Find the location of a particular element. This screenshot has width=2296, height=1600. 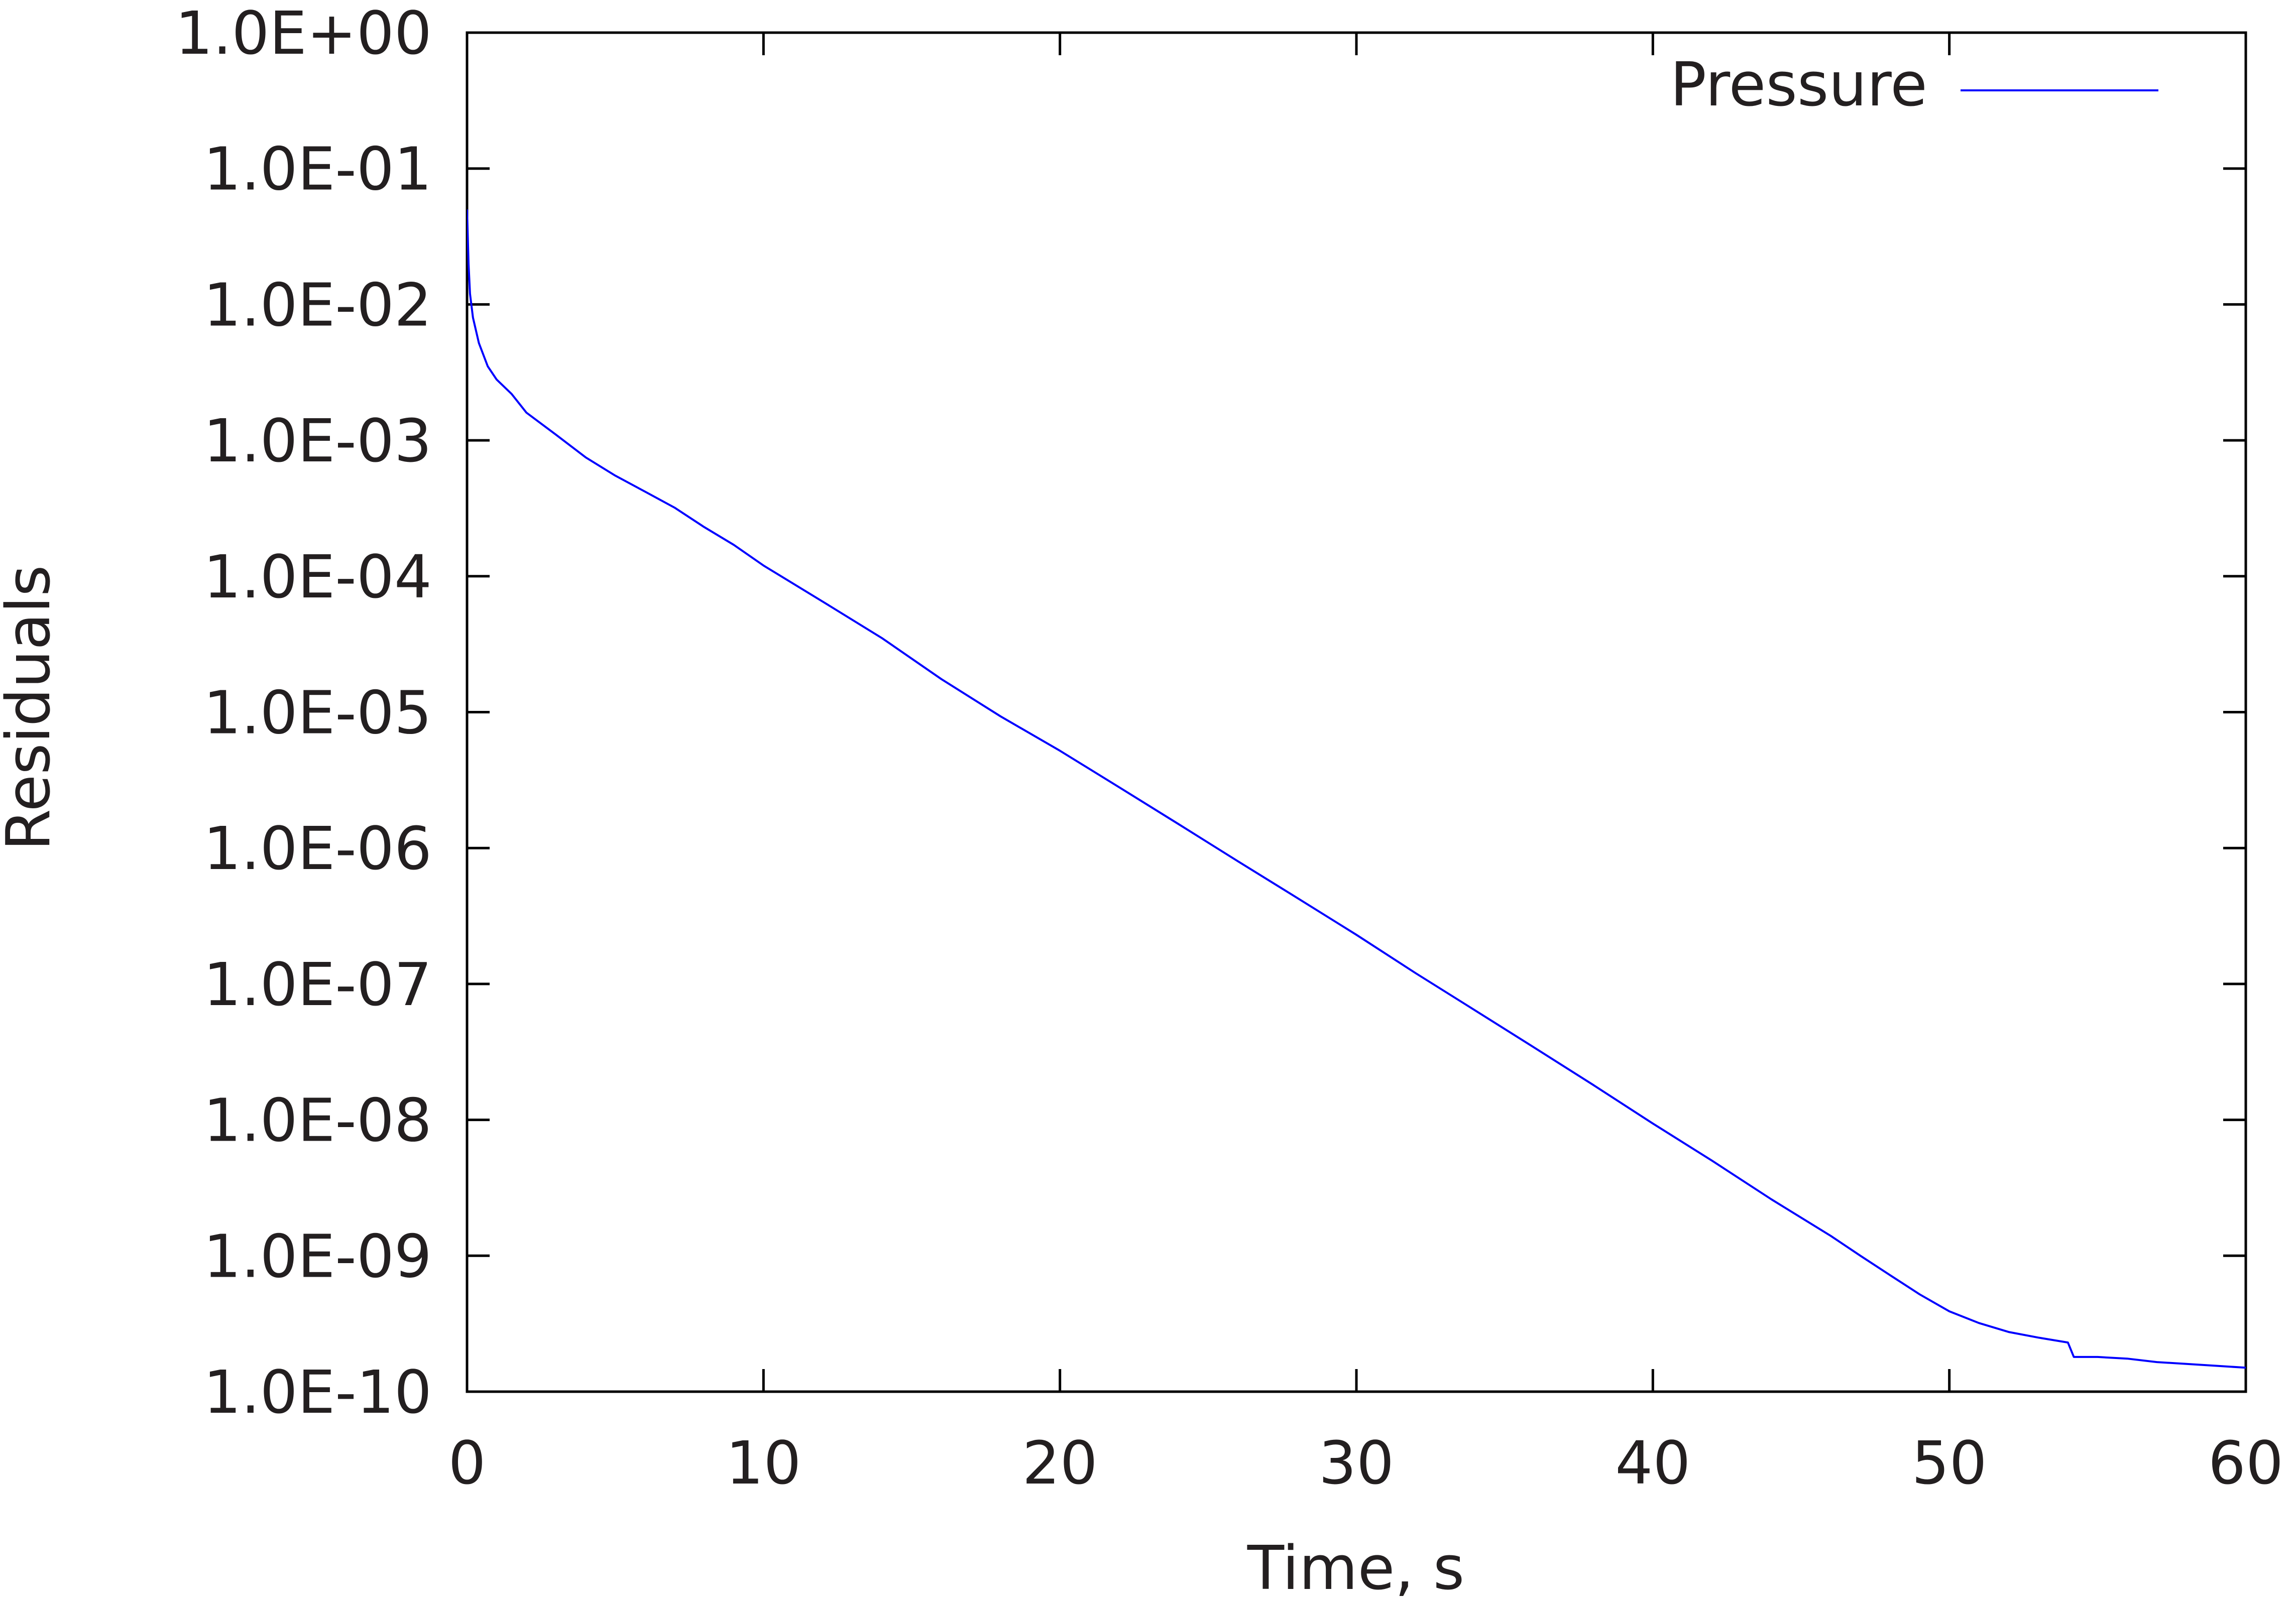

y-tick-label-1: 1.0E-01 is located at coordinates (317, 169).